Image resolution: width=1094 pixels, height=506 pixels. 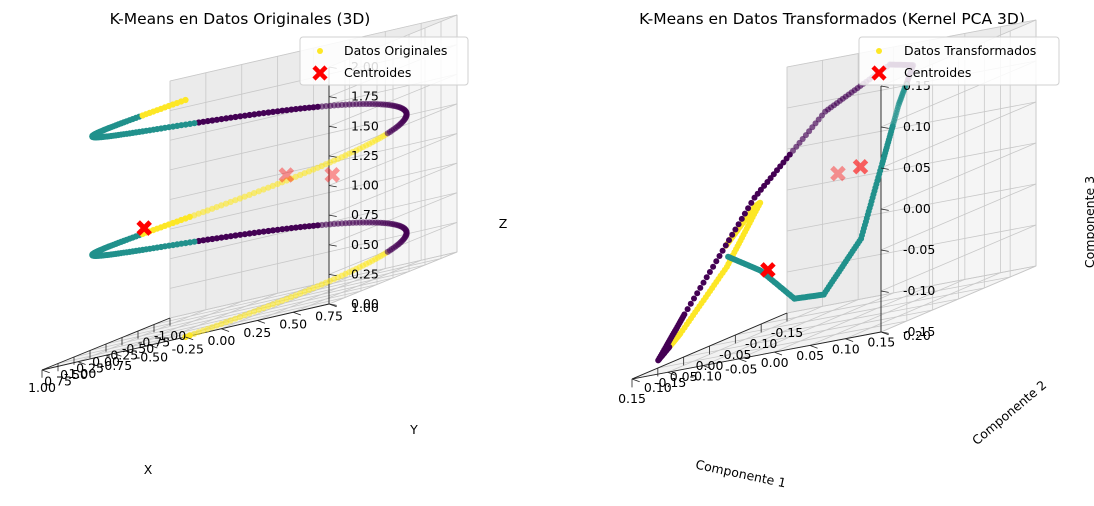 I want to click on axis-line, so click(x=756, y=355).